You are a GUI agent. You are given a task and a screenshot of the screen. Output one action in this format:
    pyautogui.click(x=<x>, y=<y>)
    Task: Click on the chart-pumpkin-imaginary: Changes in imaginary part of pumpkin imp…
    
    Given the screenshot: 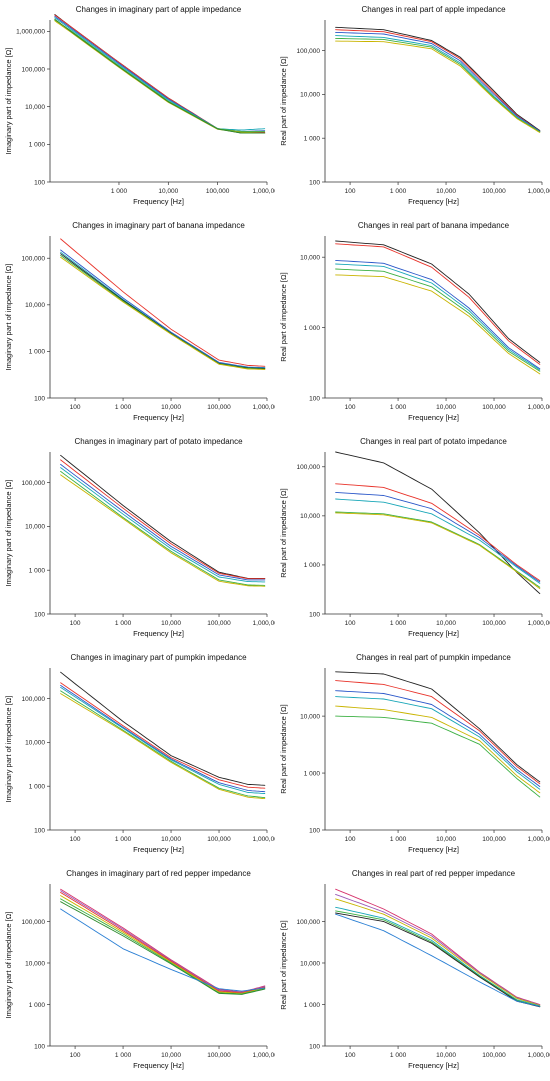 What is the action you would take?
    pyautogui.click(x=137, y=756)
    